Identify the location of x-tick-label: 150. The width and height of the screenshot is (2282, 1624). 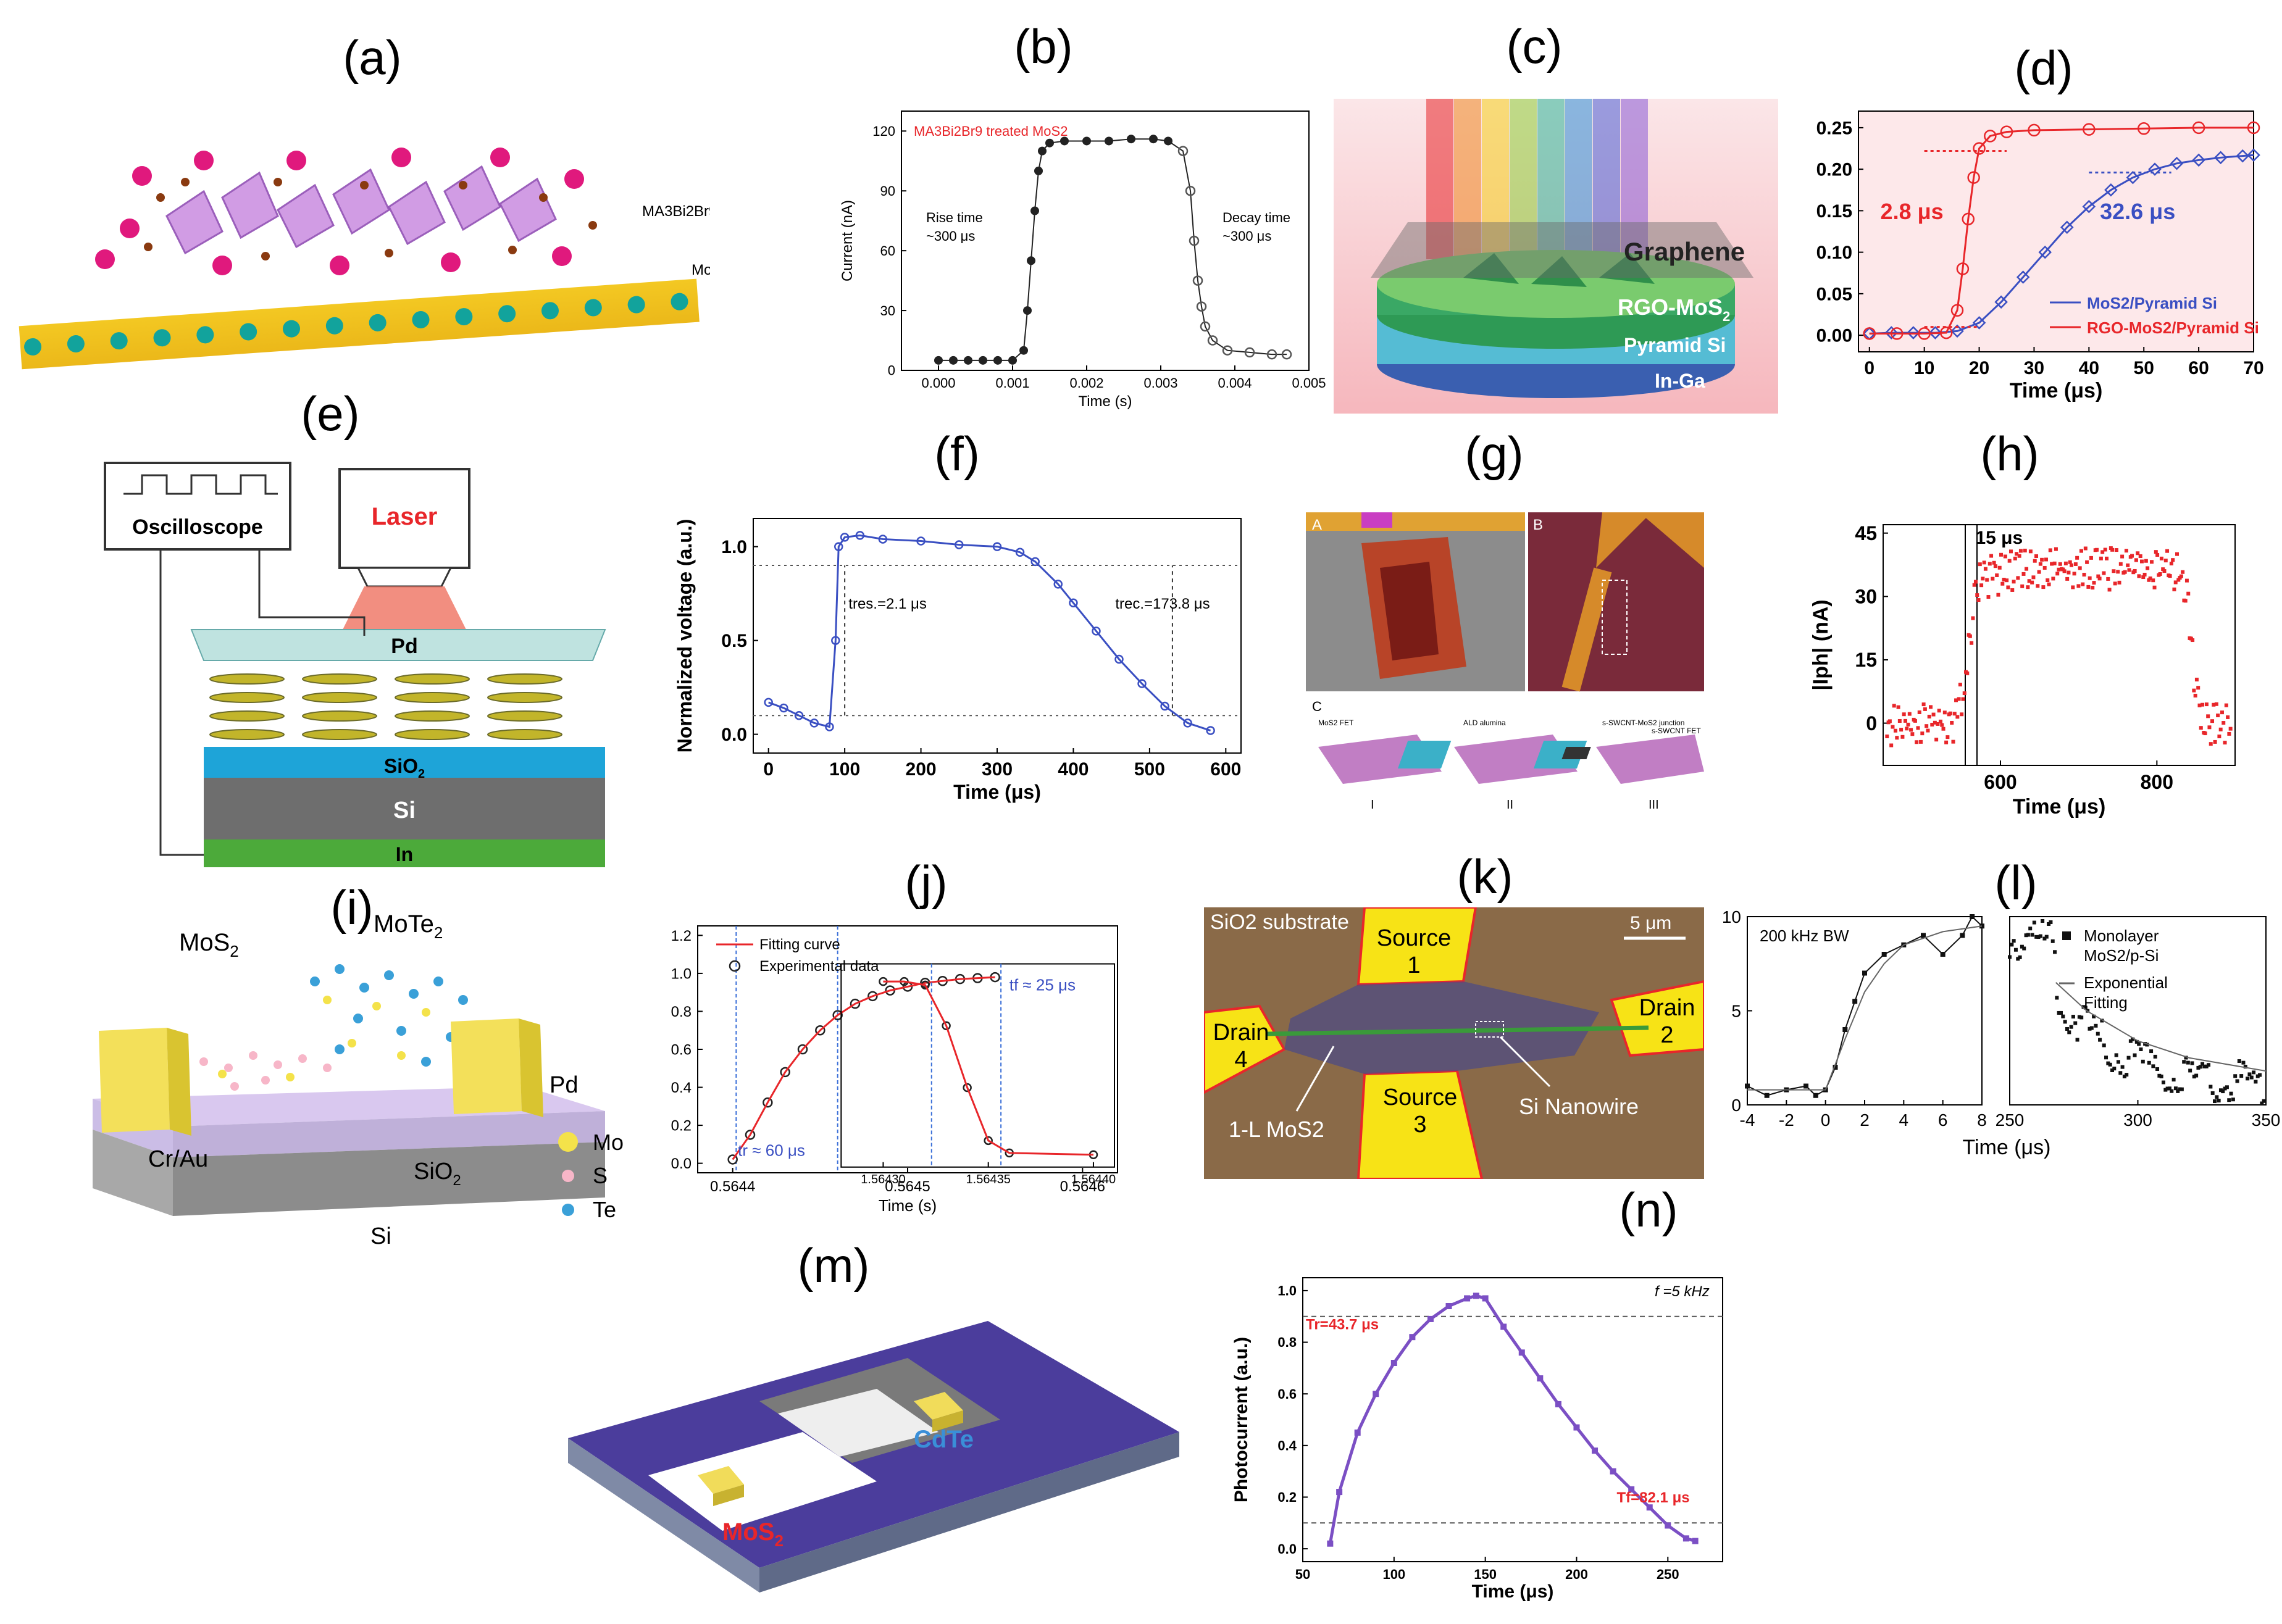
(1485, 1574).